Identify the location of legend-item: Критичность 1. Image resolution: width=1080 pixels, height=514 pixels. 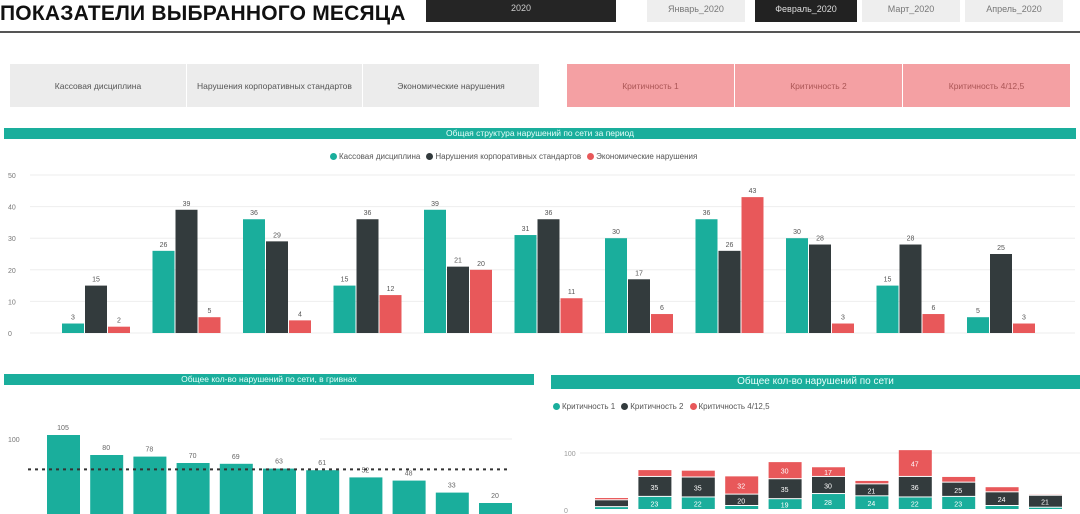
(584, 406).